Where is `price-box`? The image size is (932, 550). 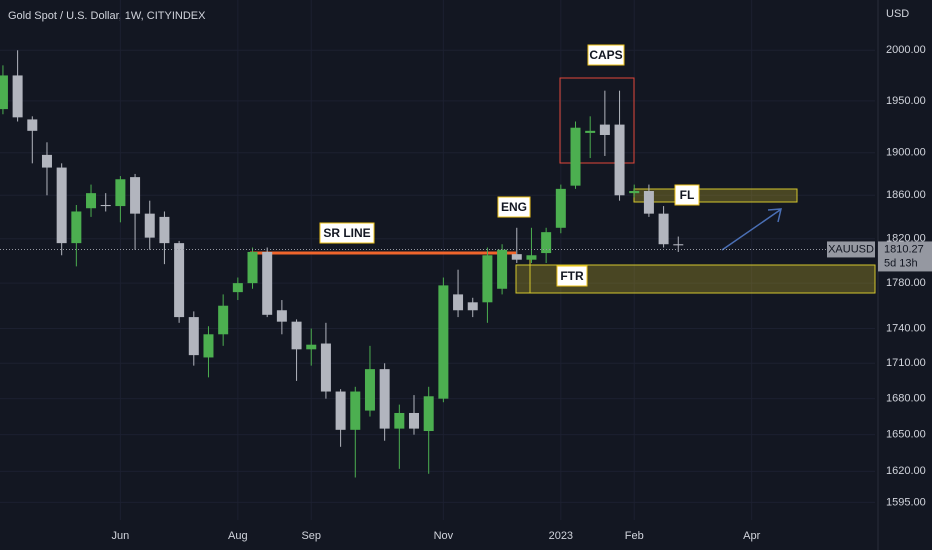
price-box is located at coordinates (905, 256).